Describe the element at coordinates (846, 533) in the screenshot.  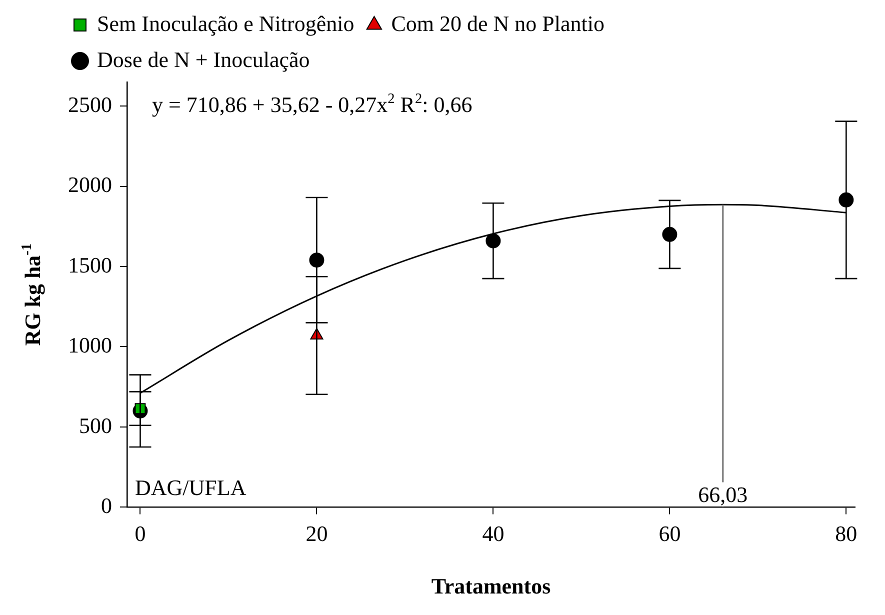
I see `x-tick-label: 80` at that location.